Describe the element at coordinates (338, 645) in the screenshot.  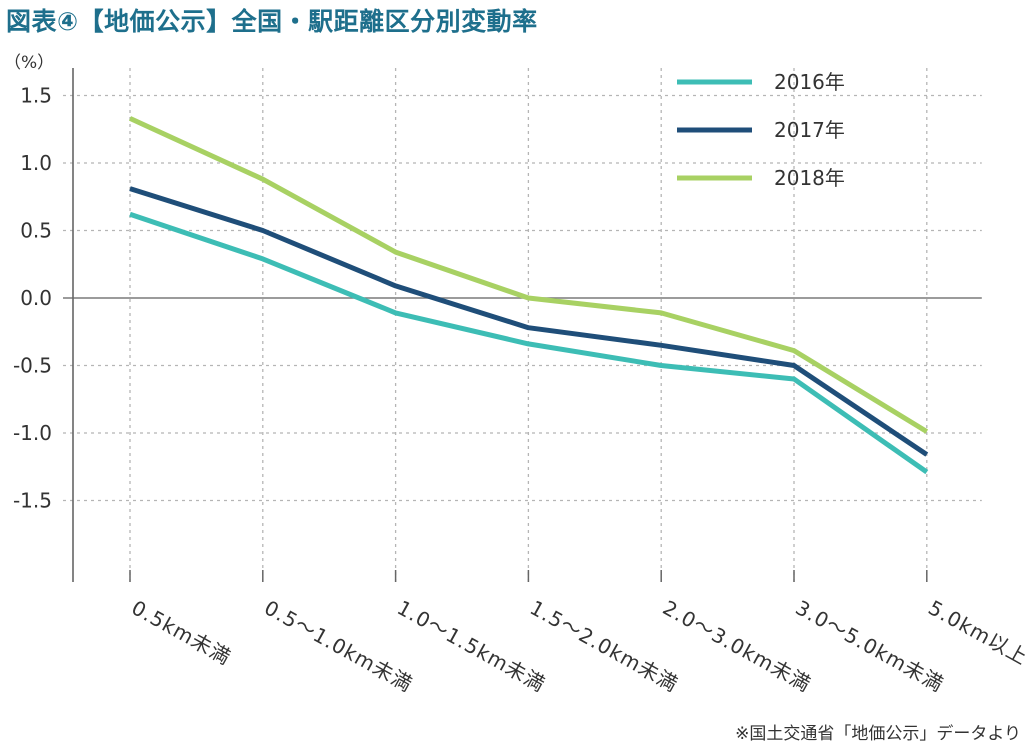
I see `x-tick-label: 0.5～1.0km未満` at that location.